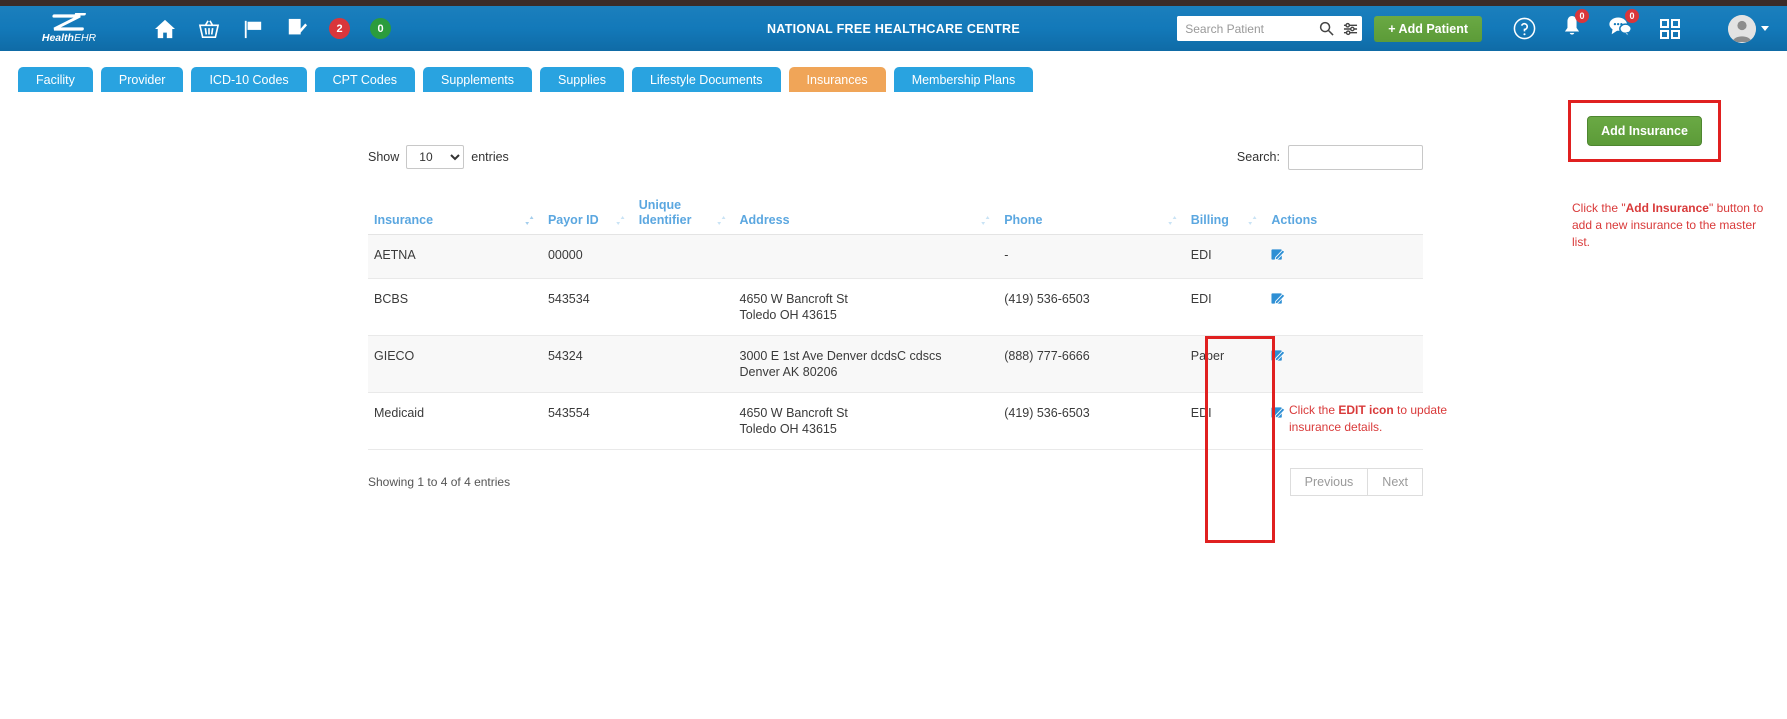 The width and height of the screenshot is (1787, 719). I want to click on column-header-payor-id: Payor ID, so click(587, 214).